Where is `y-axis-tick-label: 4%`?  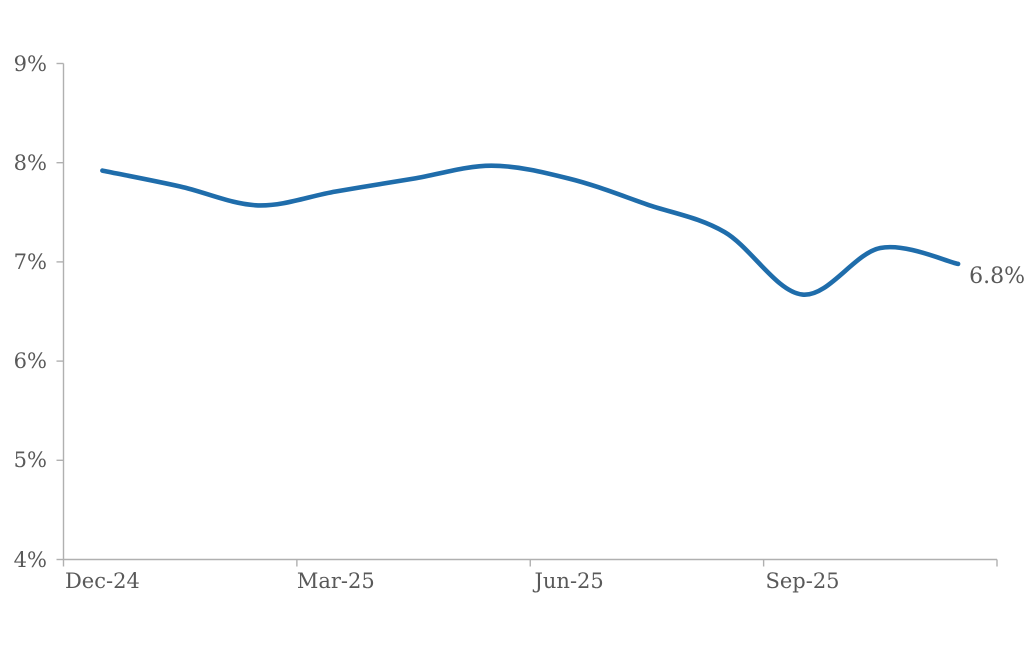 y-axis-tick-label: 4% is located at coordinates (30, 559).